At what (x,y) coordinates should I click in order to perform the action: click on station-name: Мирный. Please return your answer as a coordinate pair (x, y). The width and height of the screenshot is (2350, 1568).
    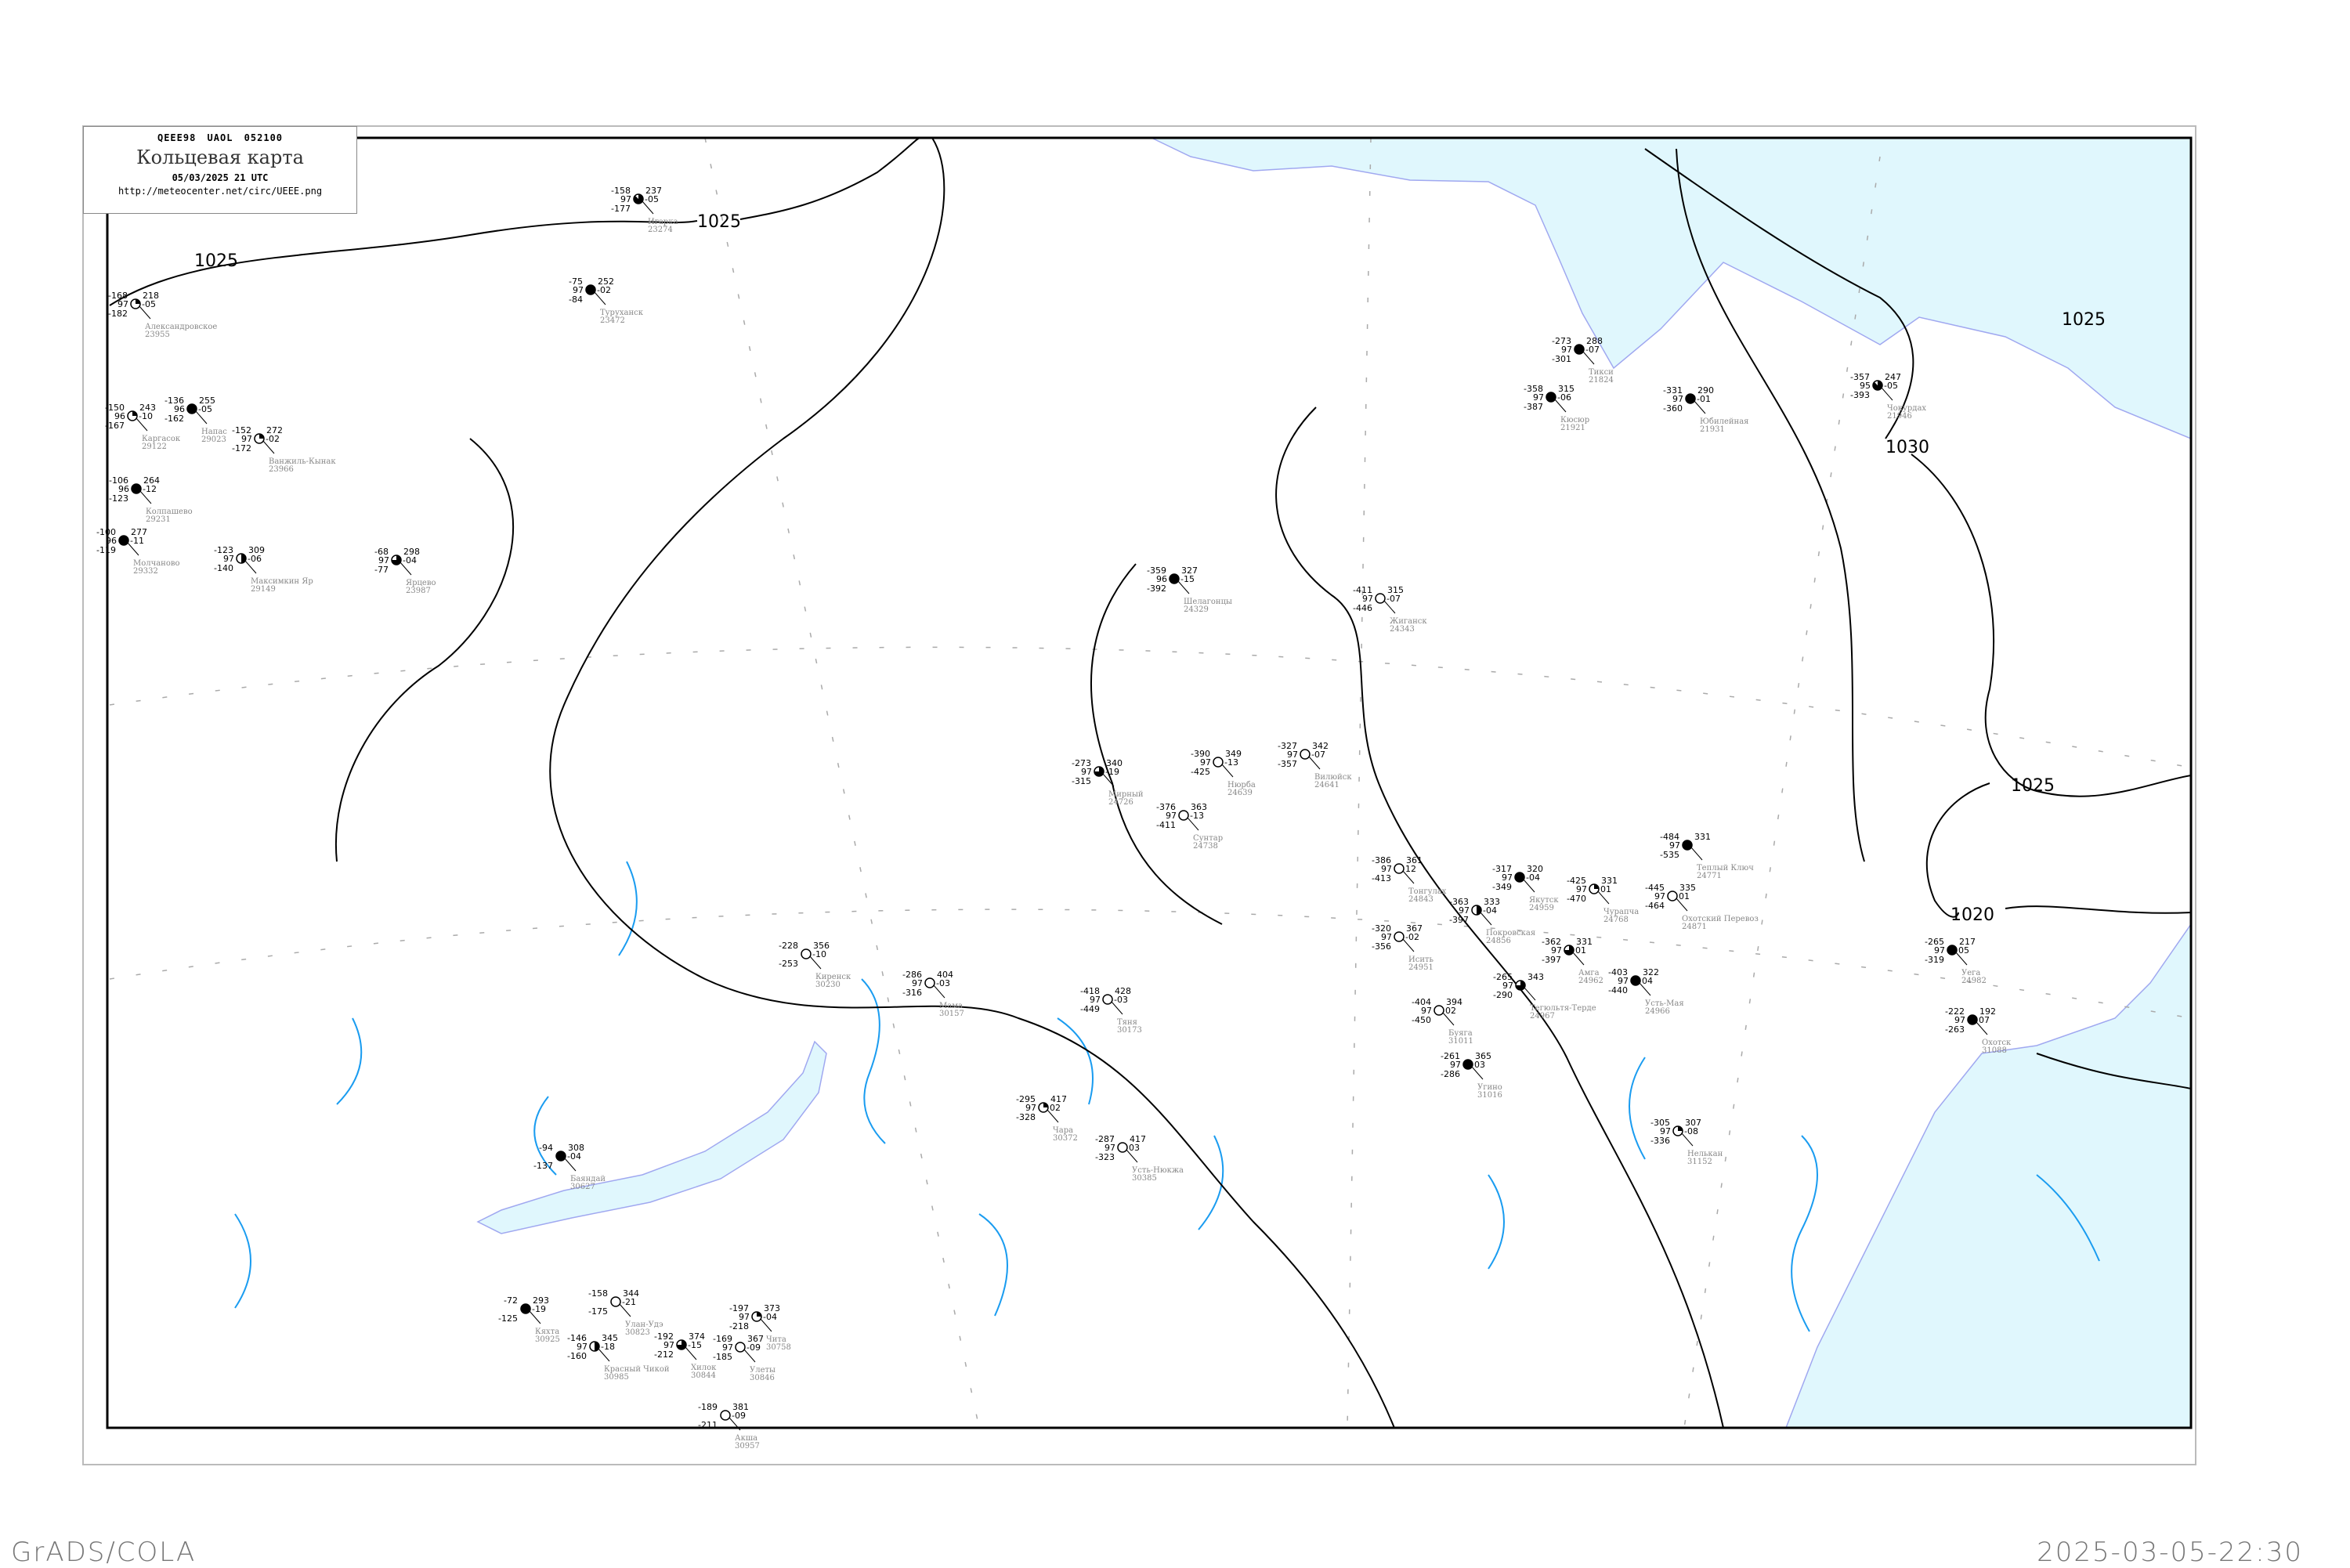
    Looking at the image, I should click on (1126, 794).